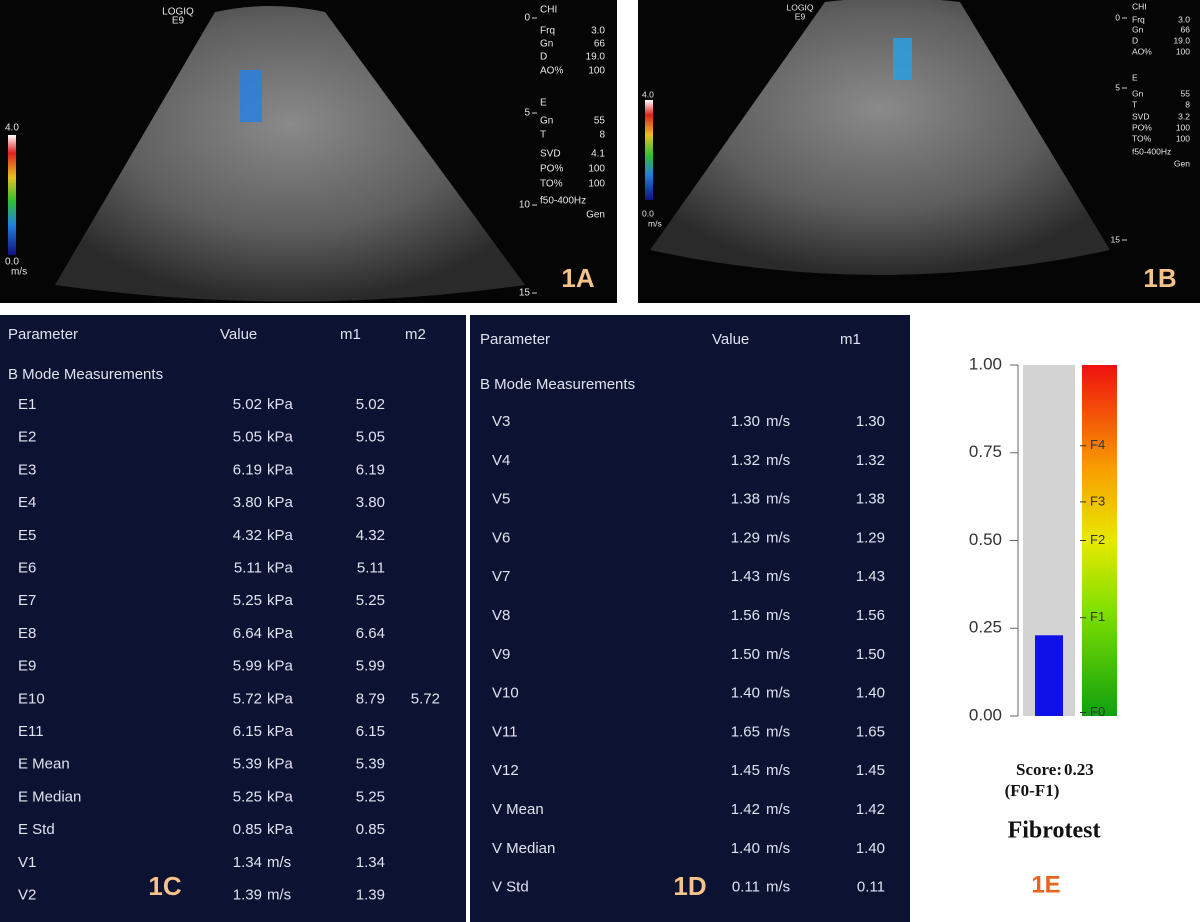 Image resolution: width=1200 pixels, height=922 pixels. I want to click on row-m1: 6.19, so click(370, 469).